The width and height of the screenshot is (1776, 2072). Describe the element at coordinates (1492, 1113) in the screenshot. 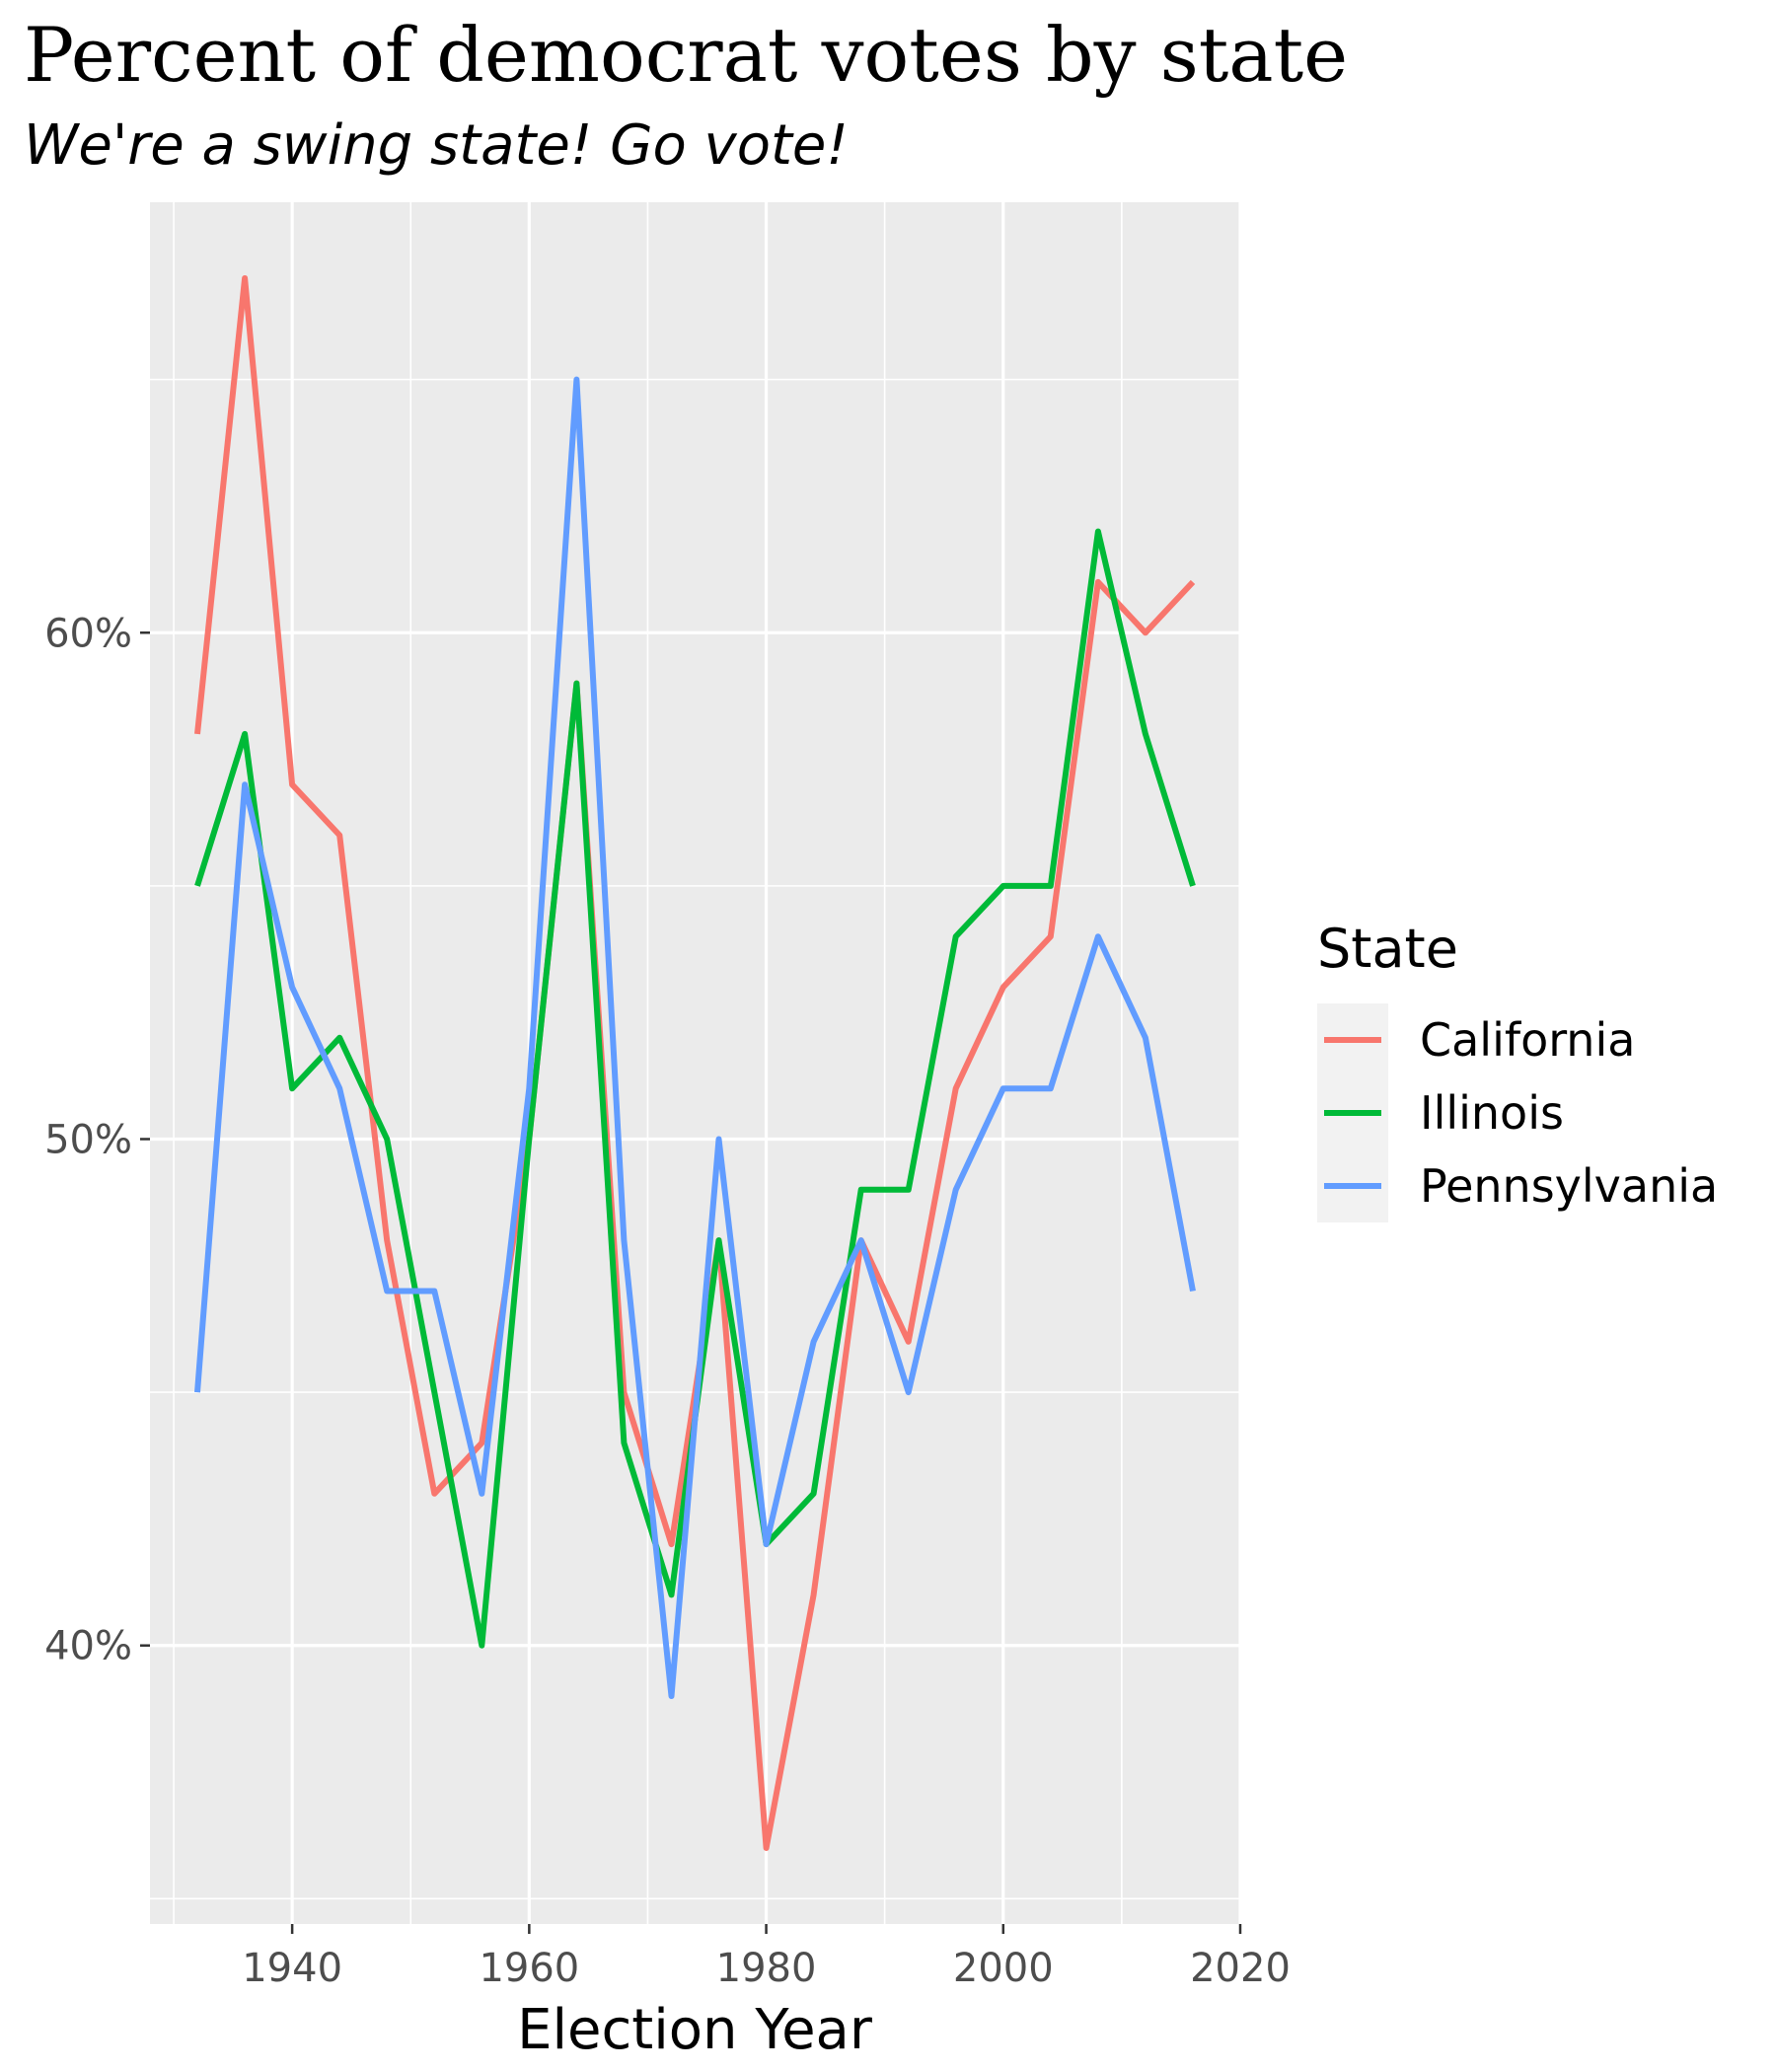

I see `legend-label-illinois: Illinois` at that location.